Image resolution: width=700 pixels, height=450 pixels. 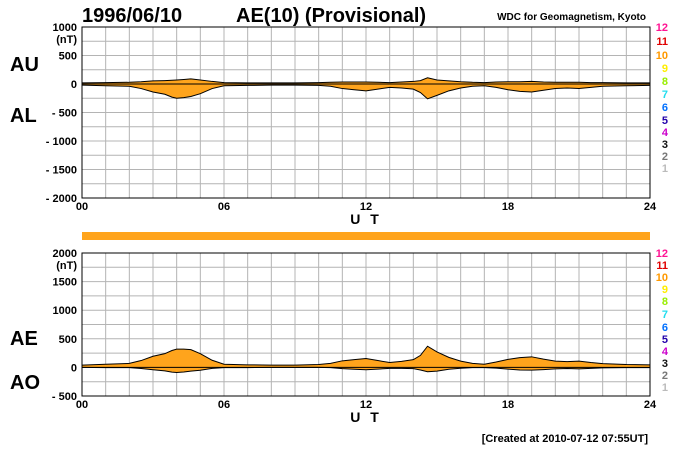 I want to click on separator-bar, so click(x=366, y=236).